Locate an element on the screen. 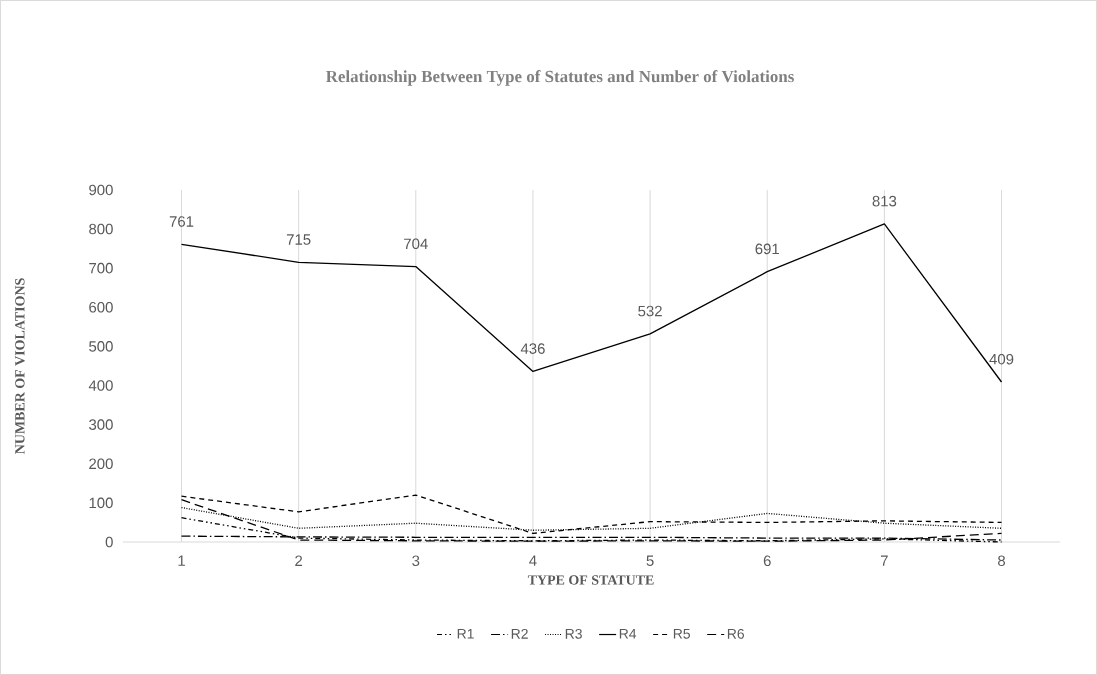  legend-label: R6 is located at coordinates (735, 633).